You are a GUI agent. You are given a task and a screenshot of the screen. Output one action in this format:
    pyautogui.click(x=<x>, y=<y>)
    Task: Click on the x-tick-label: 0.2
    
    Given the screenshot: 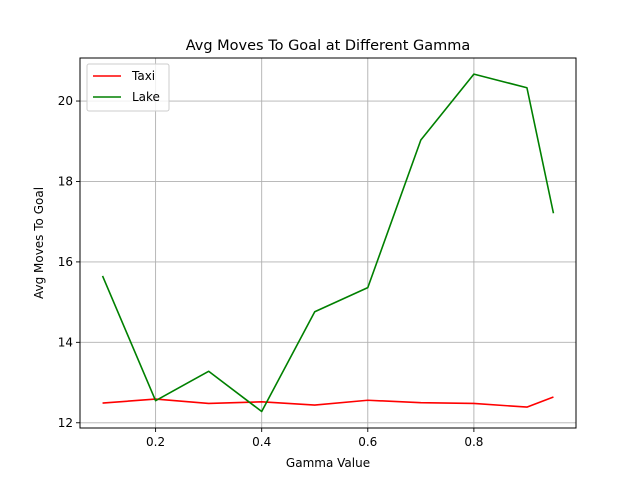 What is the action you would take?
    pyautogui.click(x=155, y=442)
    